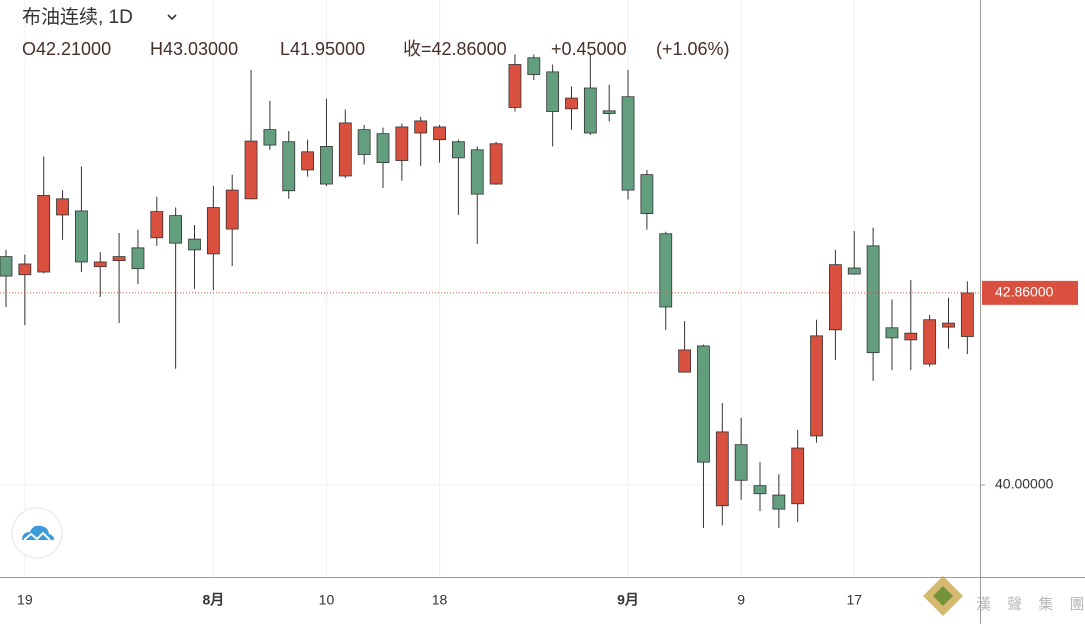 The image size is (1085, 624). What do you see at coordinates (693, 49) in the screenshot?
I see `ohlc-info: (+1.06%)` at bounding box center [693, 49].